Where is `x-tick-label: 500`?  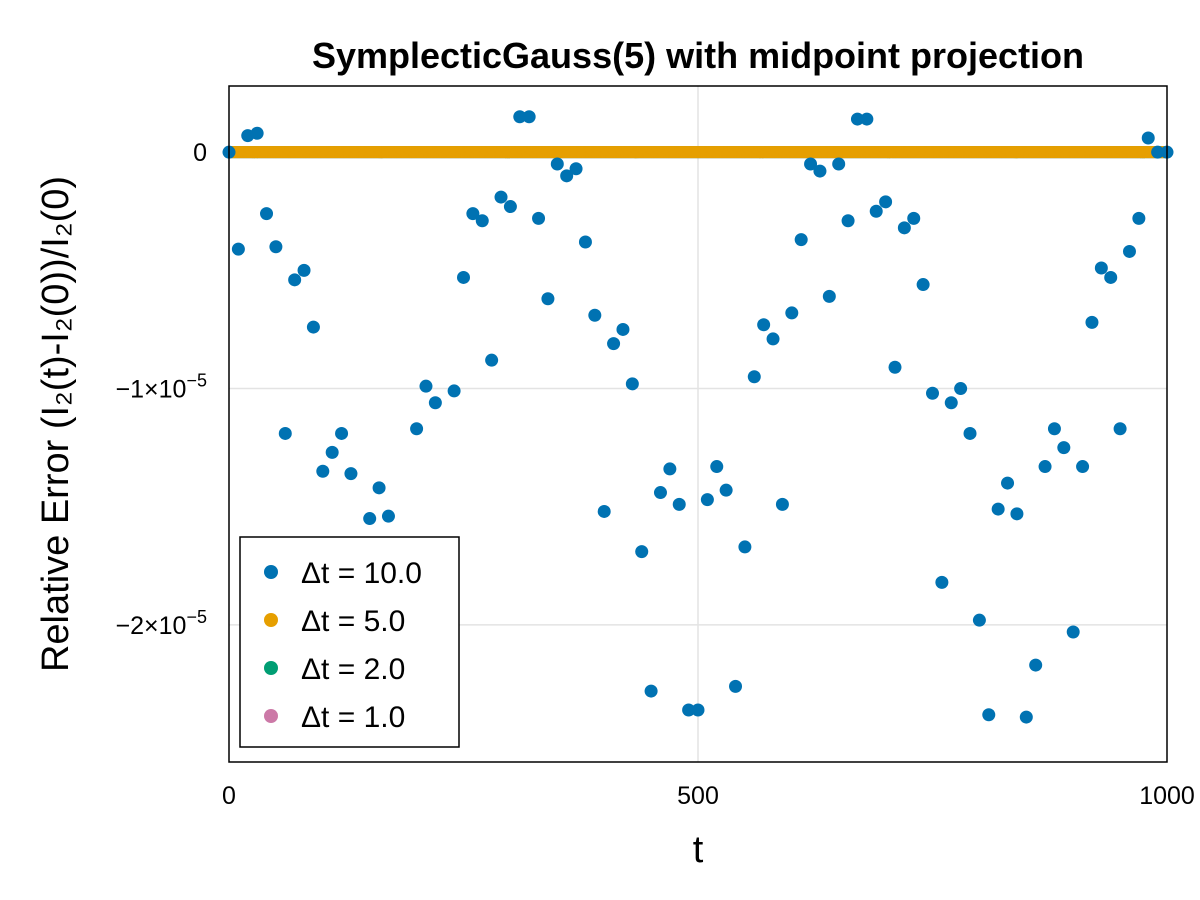 x-tick-label: 500 is located at coordinates (698, 796).